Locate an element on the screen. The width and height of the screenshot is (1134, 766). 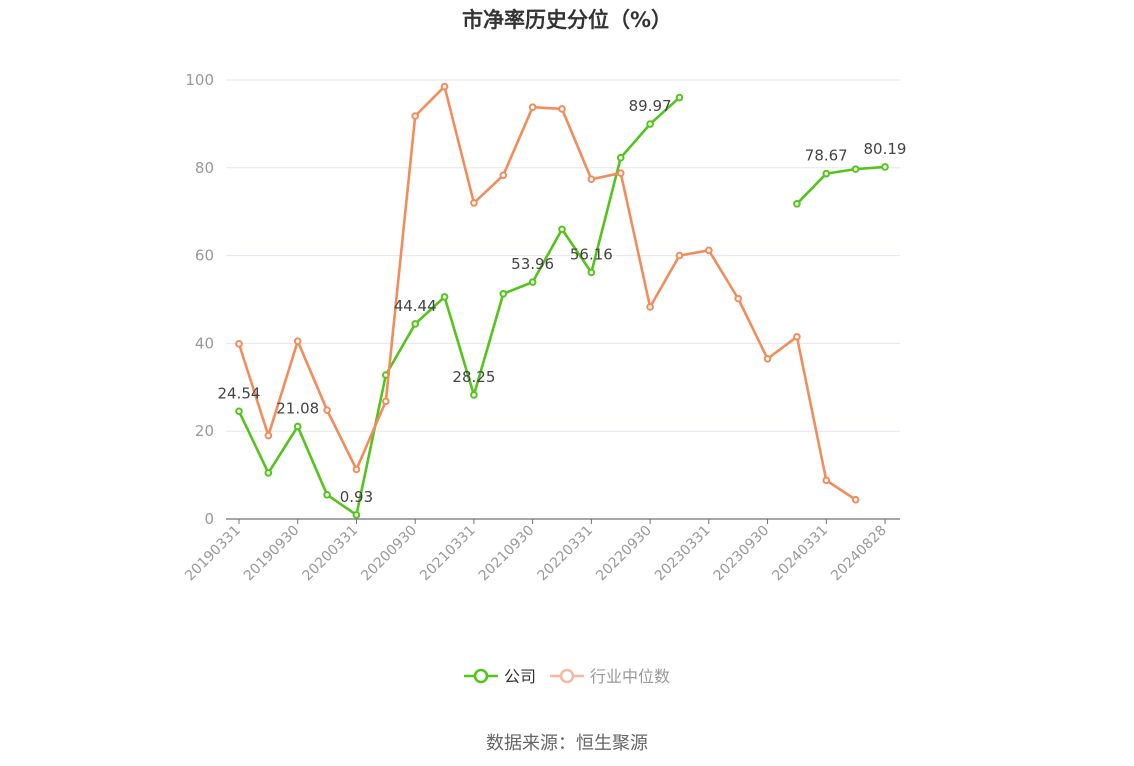
chart-title: 市净率历史分位（%） is located at coordinates (567, 20).